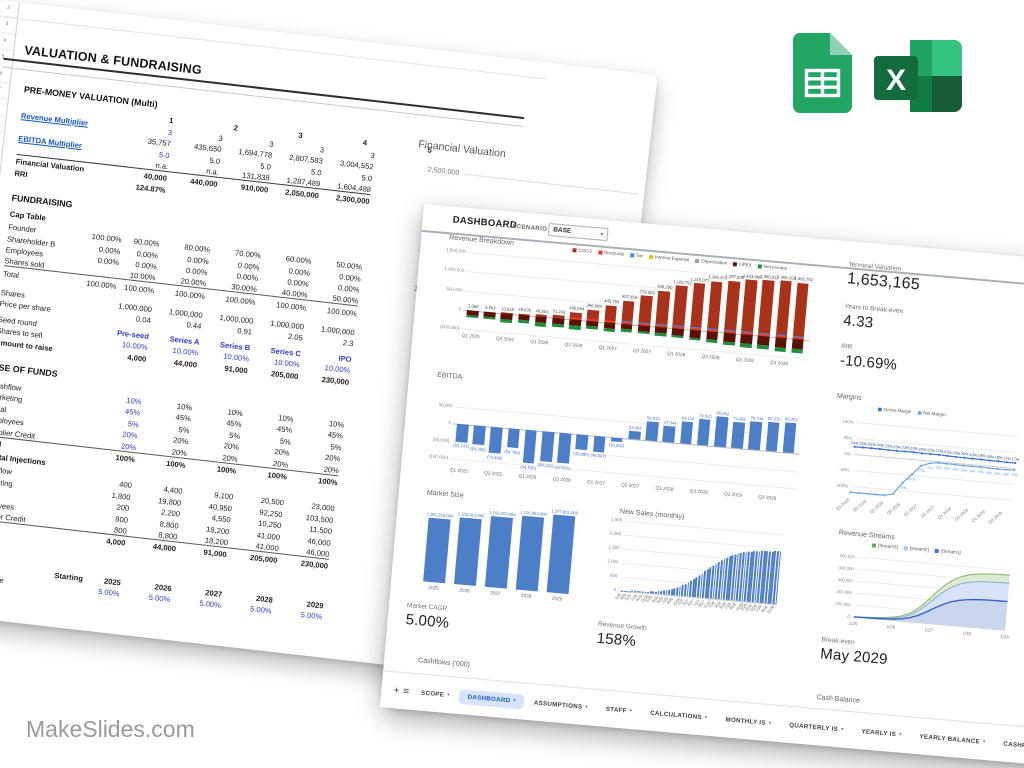 The image size is (1024, 768). I want to click on svg-text: -4%, so click(955, 469).